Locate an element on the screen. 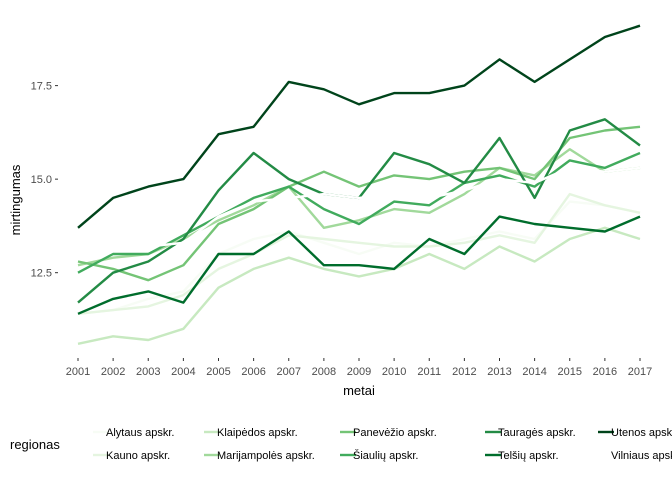  x-tick-label: 2014 is located at coordinates (534, 372).